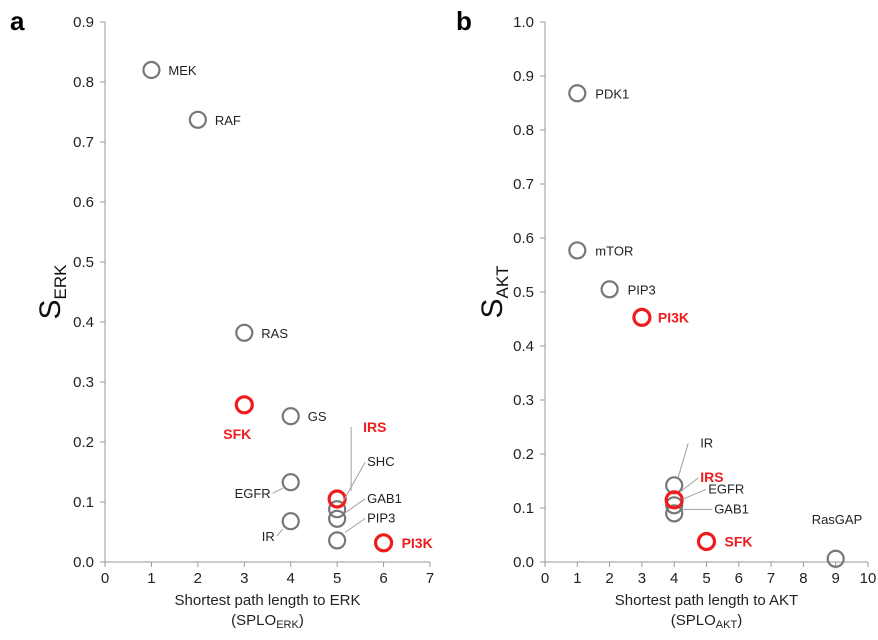  What do you see at coordinates (355, 525) in the screenshot?
I see `leader-line-pip3` at bounding box center [355, 525].